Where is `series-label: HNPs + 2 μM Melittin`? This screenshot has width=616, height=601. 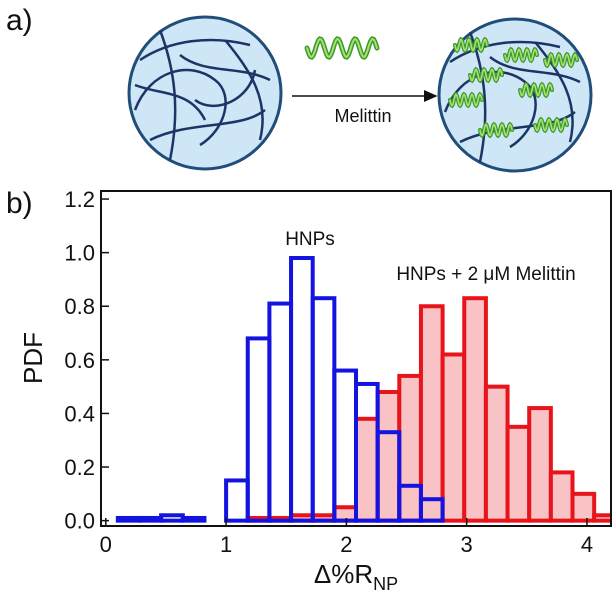
series-label: HNPs + 2 μM Melittin is located at coordinates (485, 274).